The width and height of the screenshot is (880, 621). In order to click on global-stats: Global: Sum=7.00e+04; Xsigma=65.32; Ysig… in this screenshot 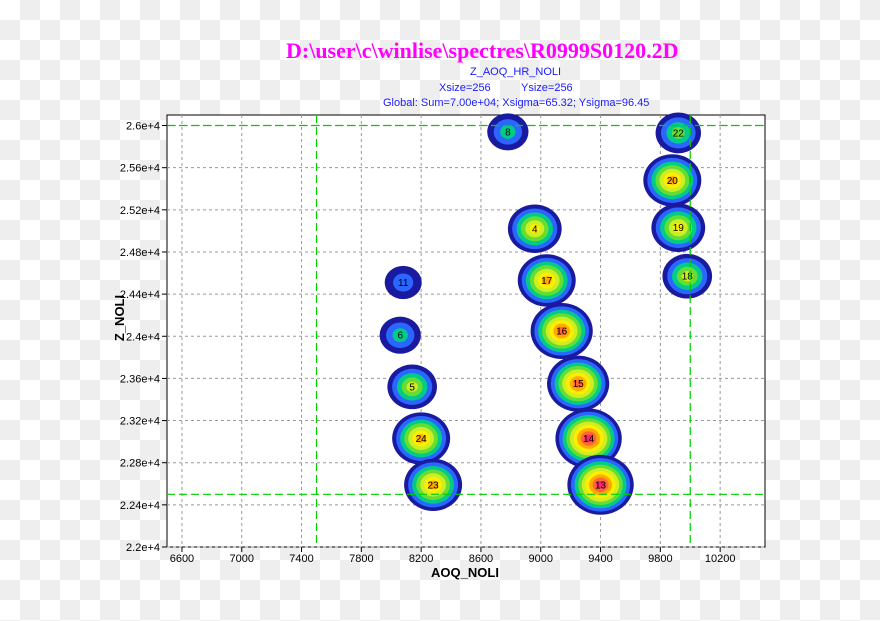, I will do `click(516, 103)`.